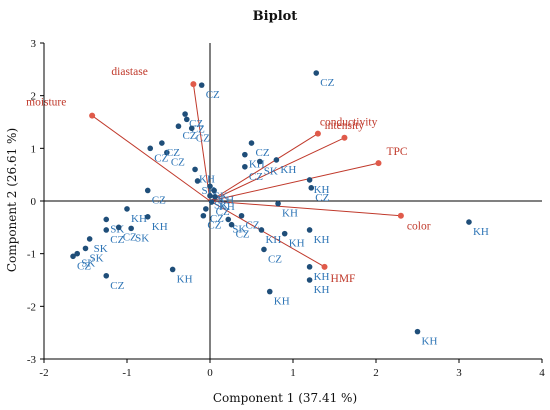 Image resolution: width=550 pixels, height=410 pixels. I want to click on y-tick-label: 0, so click(34, 202).